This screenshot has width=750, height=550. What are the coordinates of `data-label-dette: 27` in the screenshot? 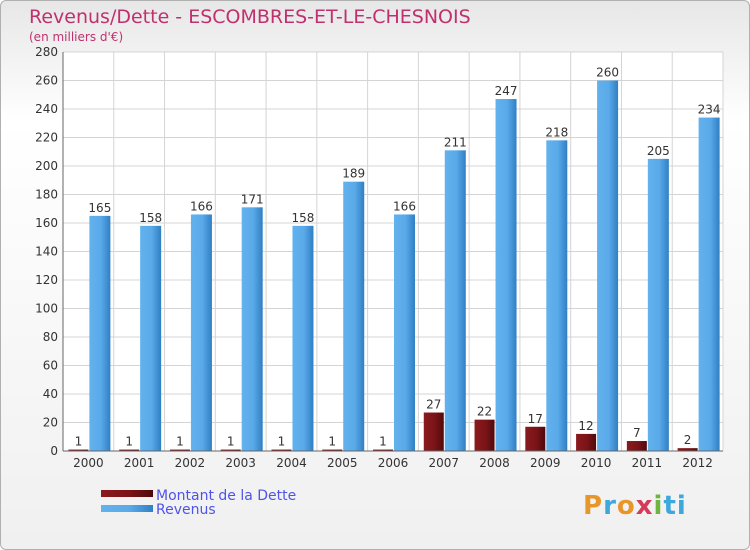 It's located at (433, 405).